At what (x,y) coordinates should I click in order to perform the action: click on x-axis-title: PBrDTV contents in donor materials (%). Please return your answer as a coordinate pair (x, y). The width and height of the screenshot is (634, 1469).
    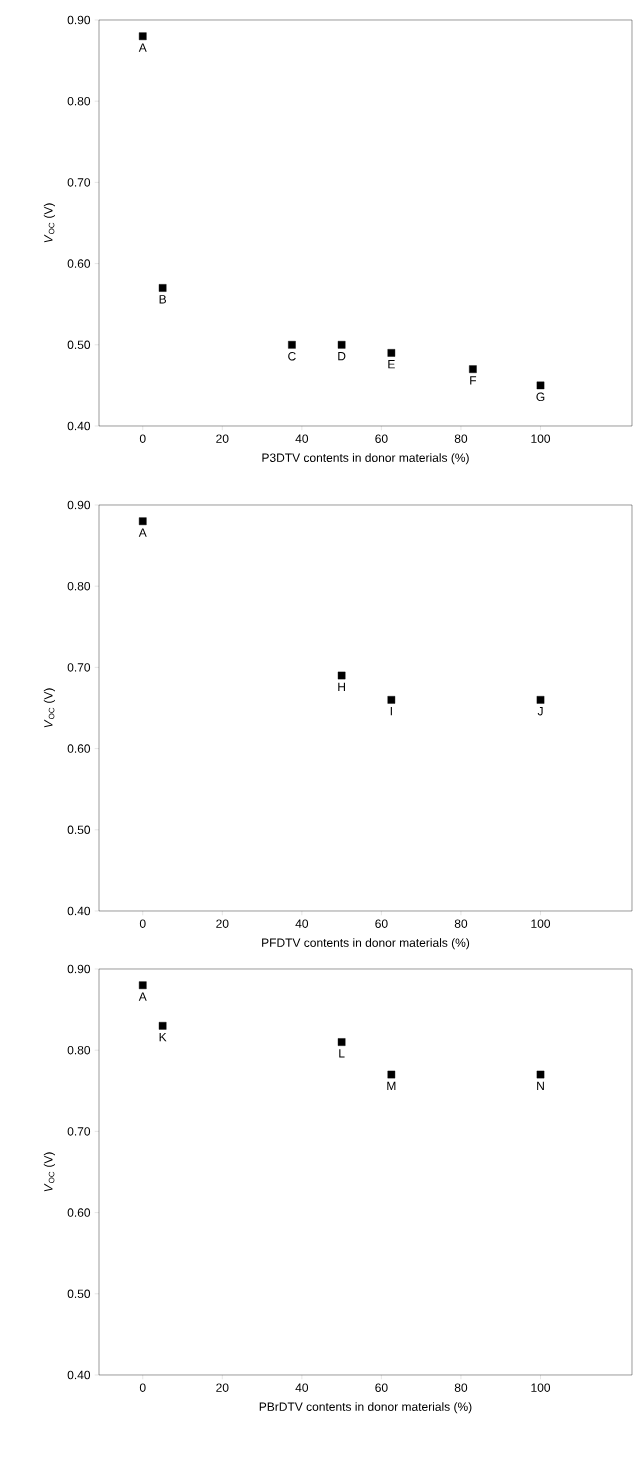
    Looking at the image, I should click on (365, 1408).